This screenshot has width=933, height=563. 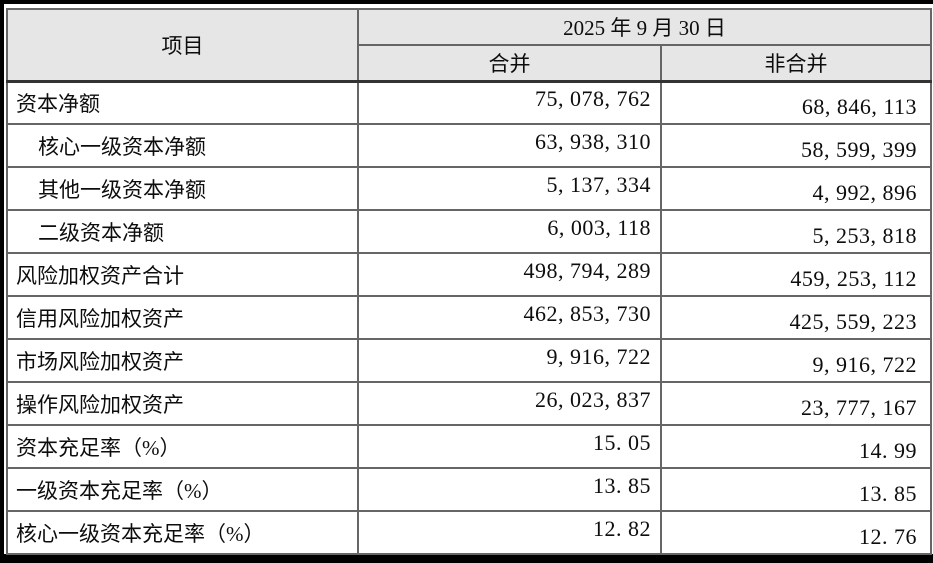 I want to click on unconsolidated-column-header: 非合并, so click(x=796, y=63).